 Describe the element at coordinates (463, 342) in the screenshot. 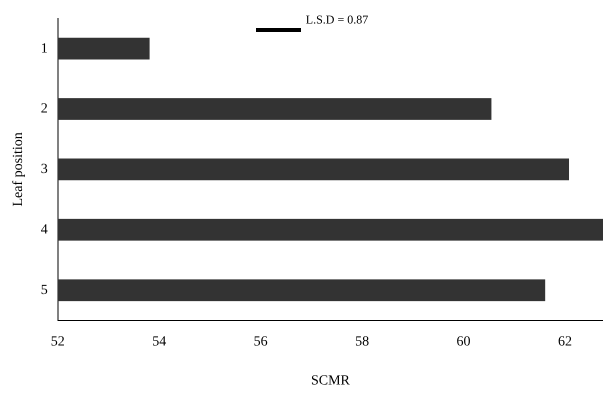

I see `x-tick-label: 60` at that location.